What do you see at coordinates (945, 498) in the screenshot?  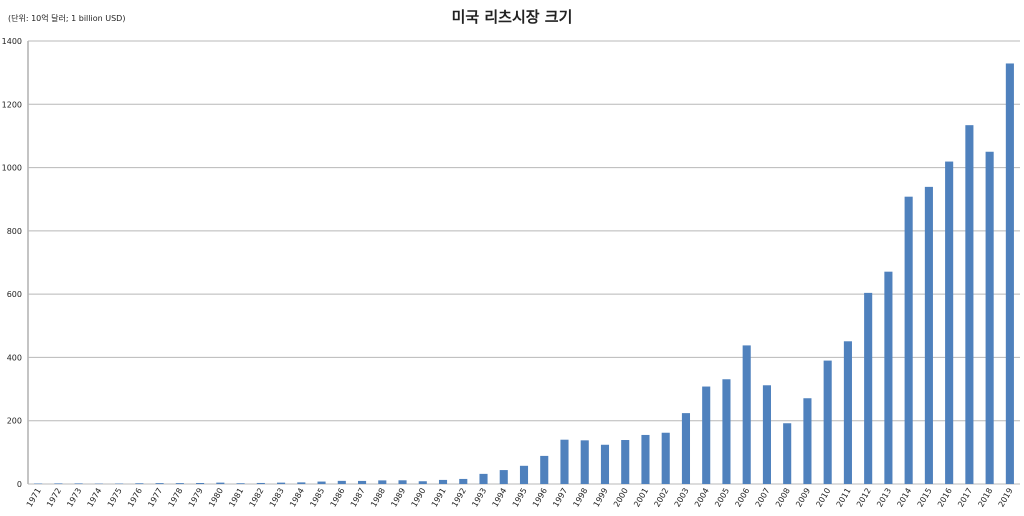 I see `x-tick-label: 2016` at bounding box center [945, 498].